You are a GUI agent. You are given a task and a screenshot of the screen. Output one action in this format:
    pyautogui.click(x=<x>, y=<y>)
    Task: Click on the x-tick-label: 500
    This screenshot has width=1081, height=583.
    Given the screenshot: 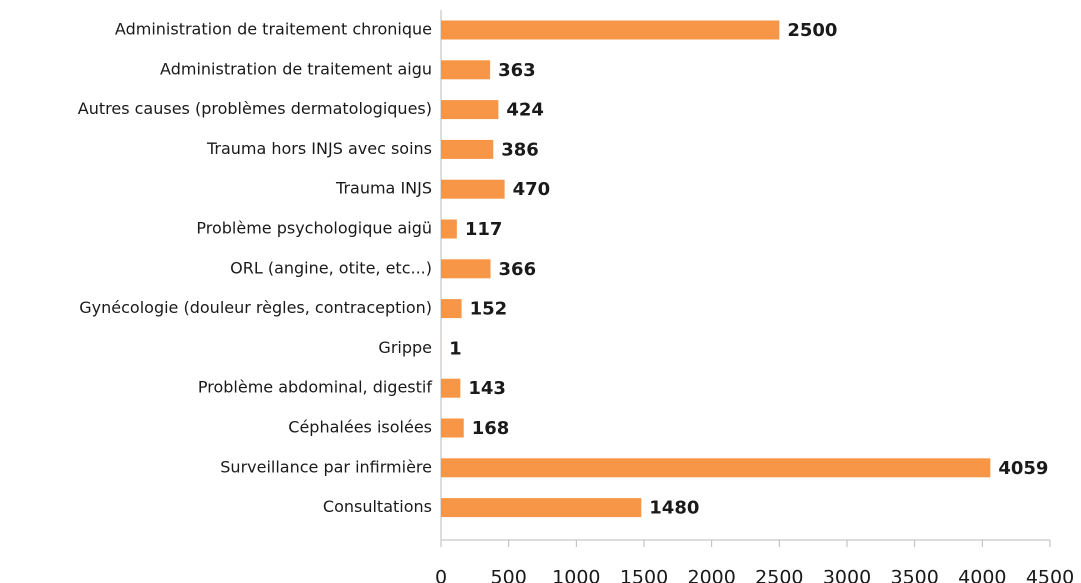 What is the action you would take?
    pyautogui.click(x=509, y=575)
    